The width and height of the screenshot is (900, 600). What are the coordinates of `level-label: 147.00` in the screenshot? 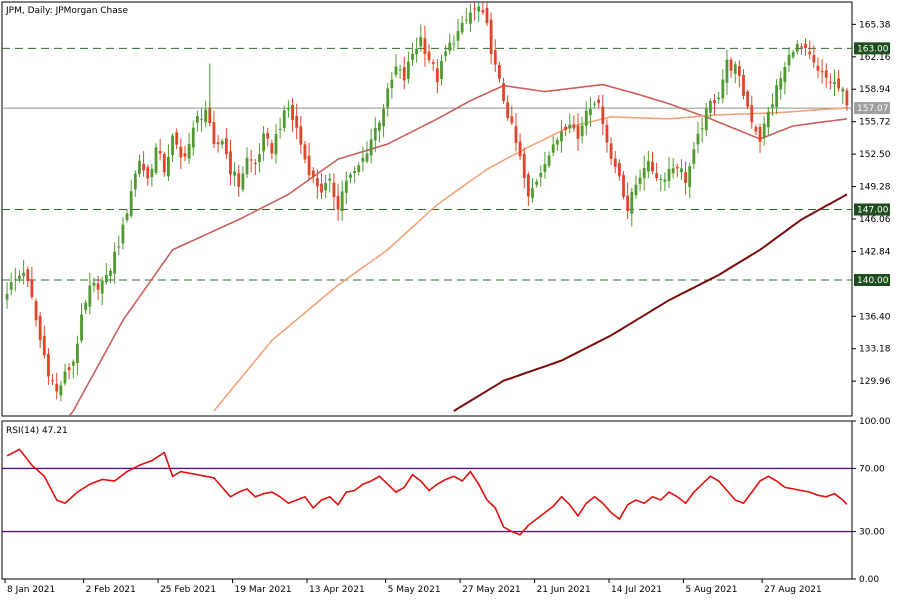 It's located at (873, 211).